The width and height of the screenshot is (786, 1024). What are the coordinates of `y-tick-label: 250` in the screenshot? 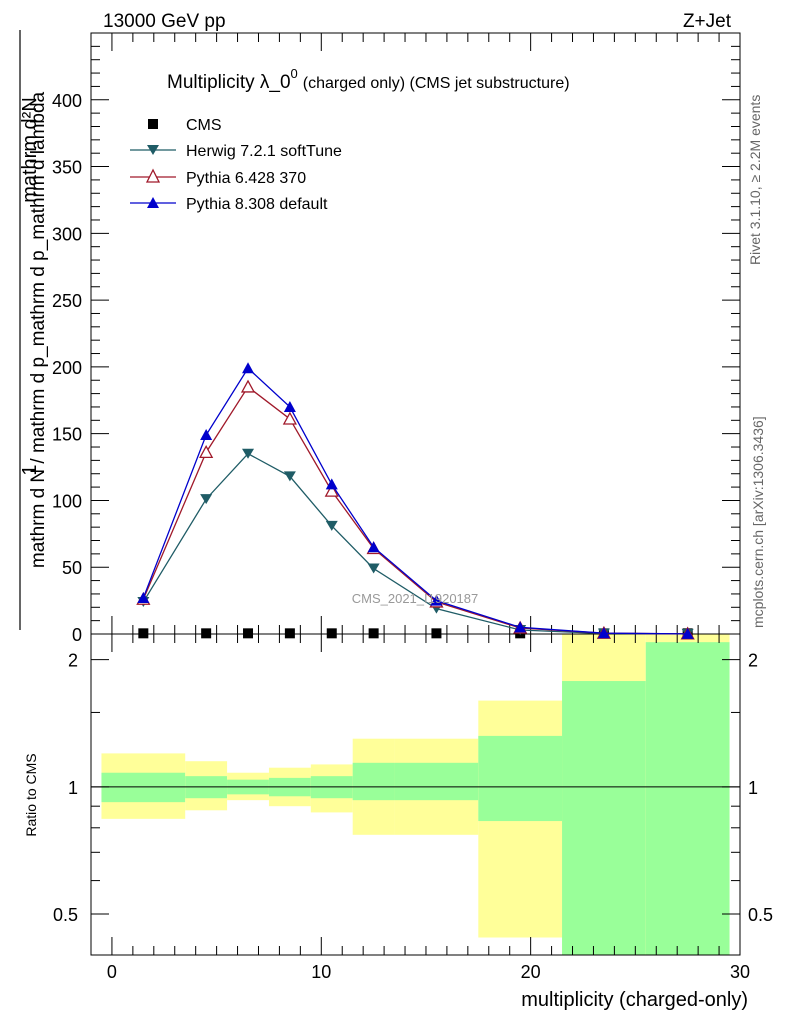 It's located at (67, 301).